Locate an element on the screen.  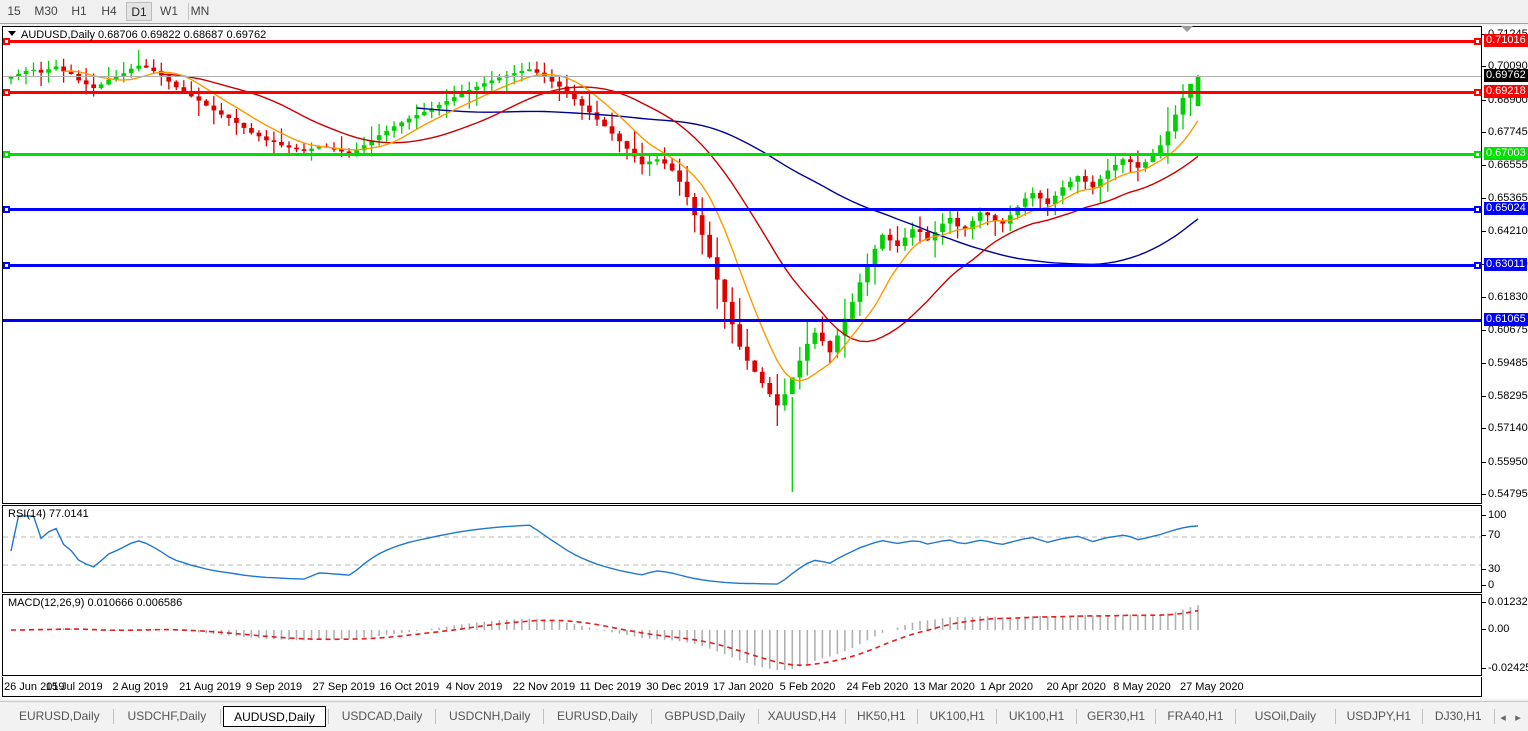
timeframe-button-h1: H1 is located at coordinates (79, 11).